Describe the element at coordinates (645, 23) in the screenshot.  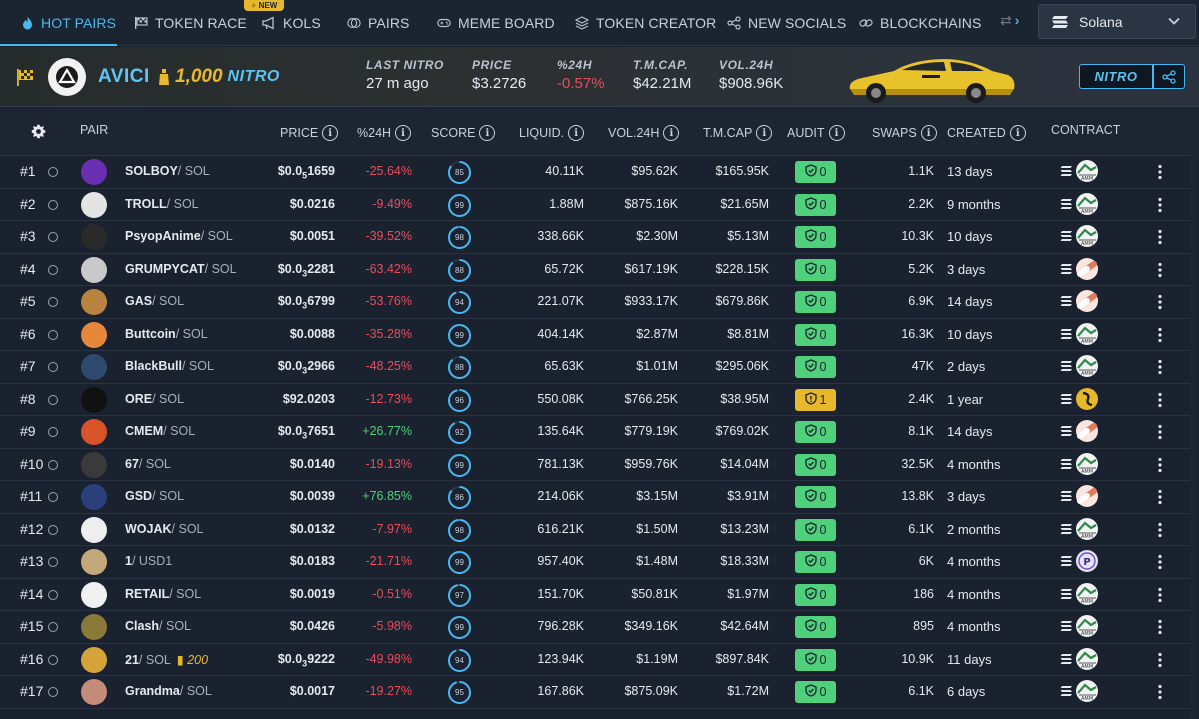
I see `tab-token-creator: TOKEN CREATOR` at that location.